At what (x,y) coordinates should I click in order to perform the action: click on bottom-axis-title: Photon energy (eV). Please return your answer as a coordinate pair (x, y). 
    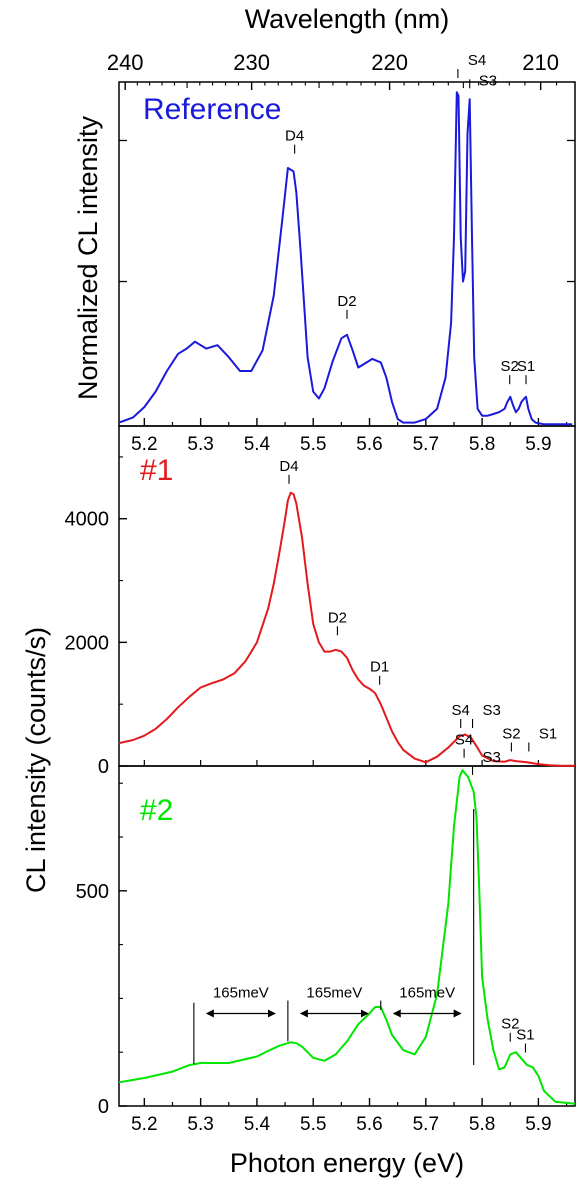
    Looking at the image, I should click on (347, 1163).